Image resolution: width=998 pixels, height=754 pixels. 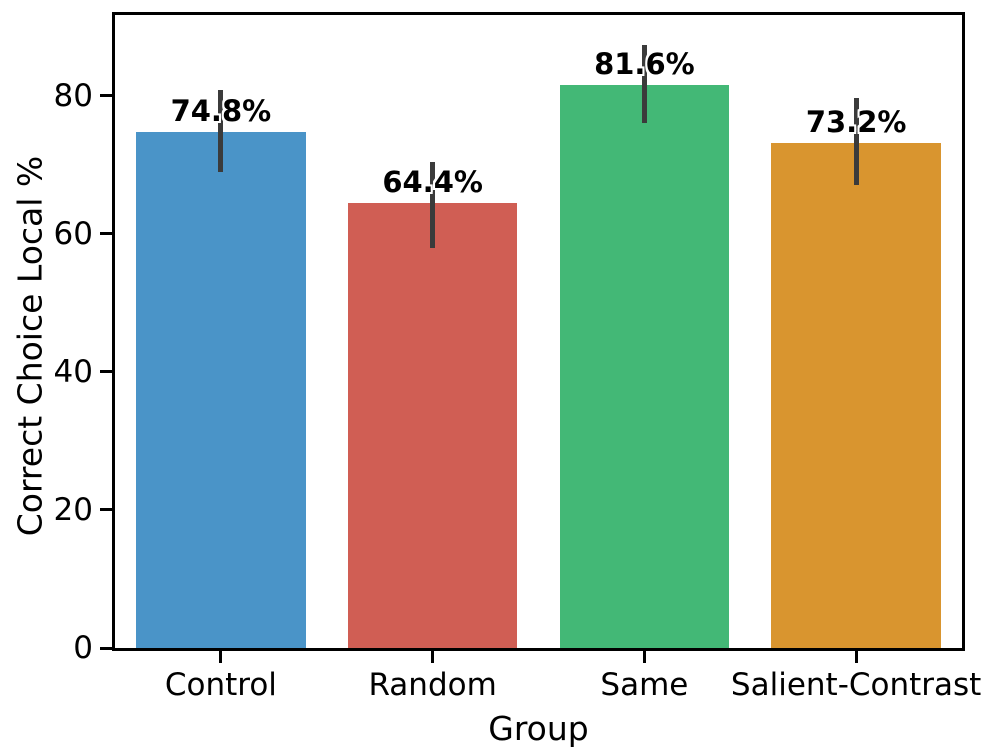 I want to click on value-label-salient-contrast: 73.2%, so click(x=856, y=121).